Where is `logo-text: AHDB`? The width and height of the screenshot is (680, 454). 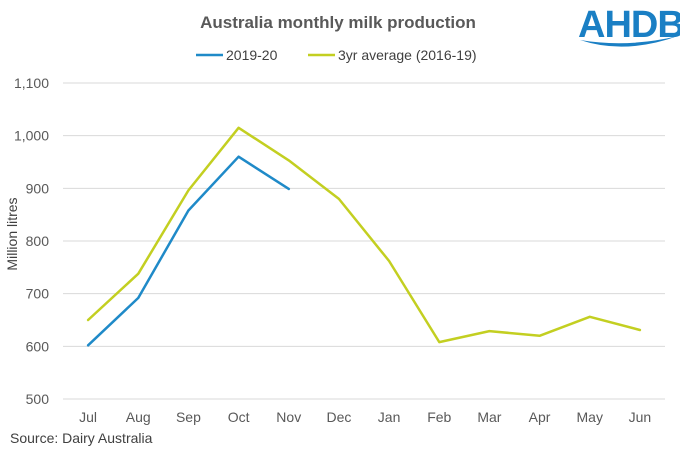 logo-text: AHDB is located at coordinates (629, 25).